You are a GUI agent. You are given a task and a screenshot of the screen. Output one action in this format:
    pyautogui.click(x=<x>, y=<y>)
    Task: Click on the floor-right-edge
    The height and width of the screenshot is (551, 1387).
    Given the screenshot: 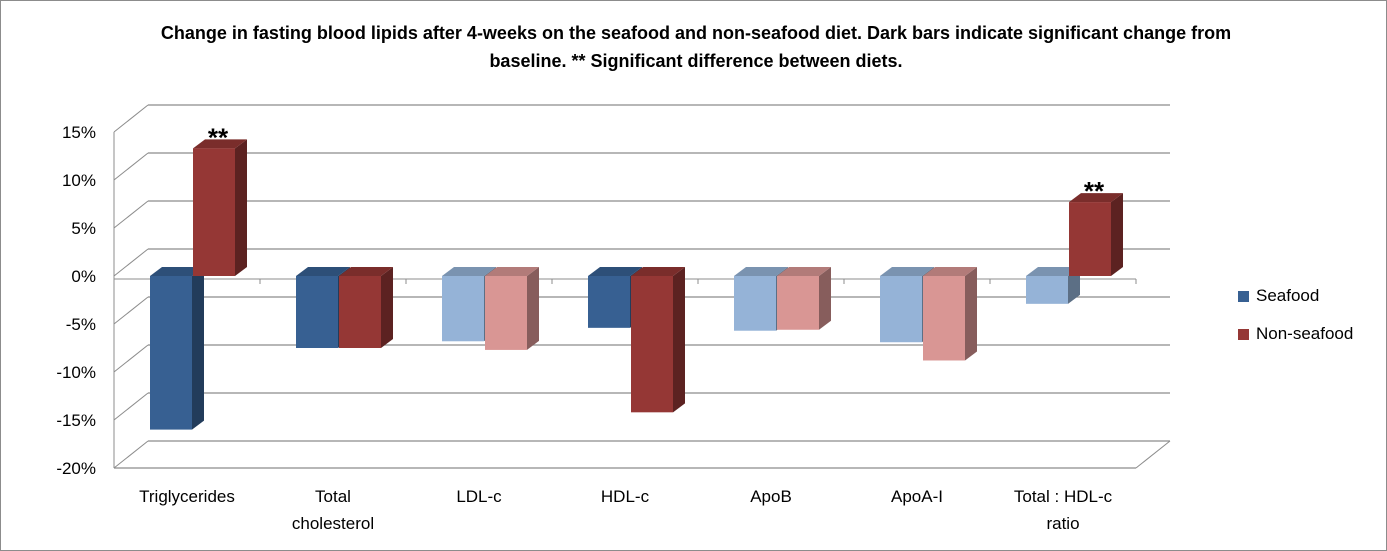 What is the action you would take?
    pyautogui.click(x=1153, y=454)
    